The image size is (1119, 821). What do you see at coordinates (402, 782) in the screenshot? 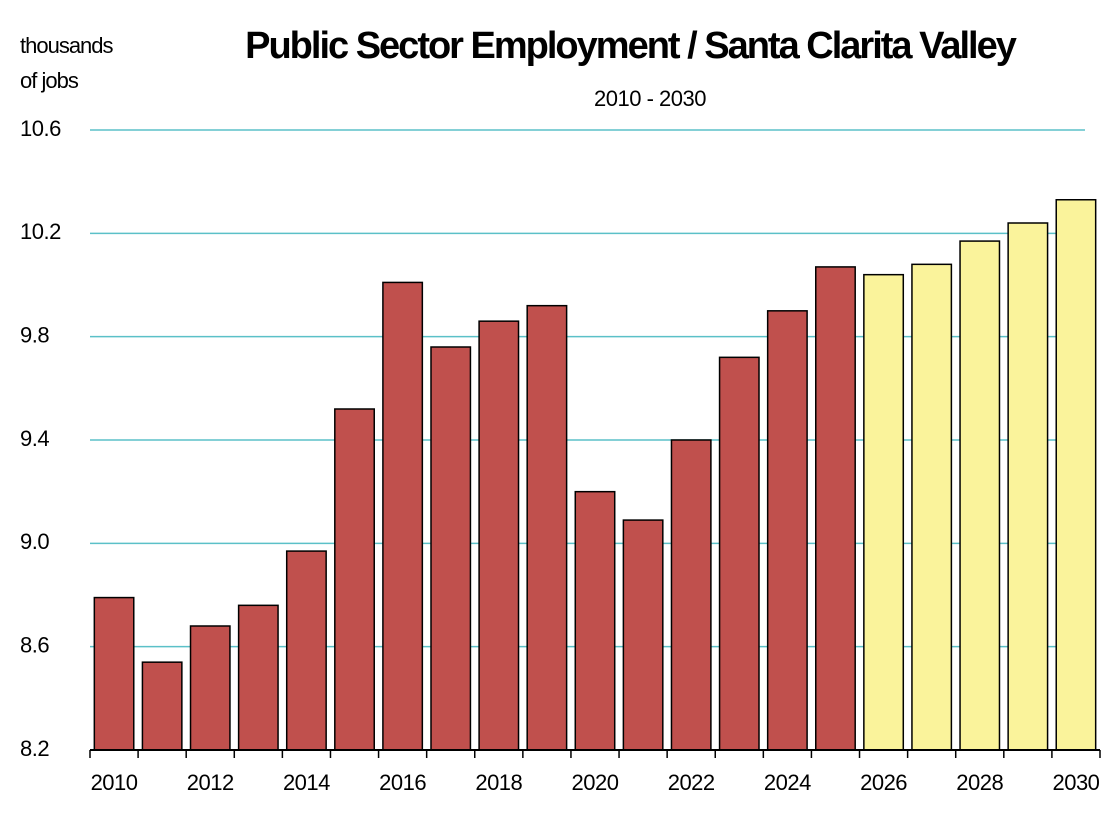
I see `x-tick-label: 2016` at bounding box center [402, 782].